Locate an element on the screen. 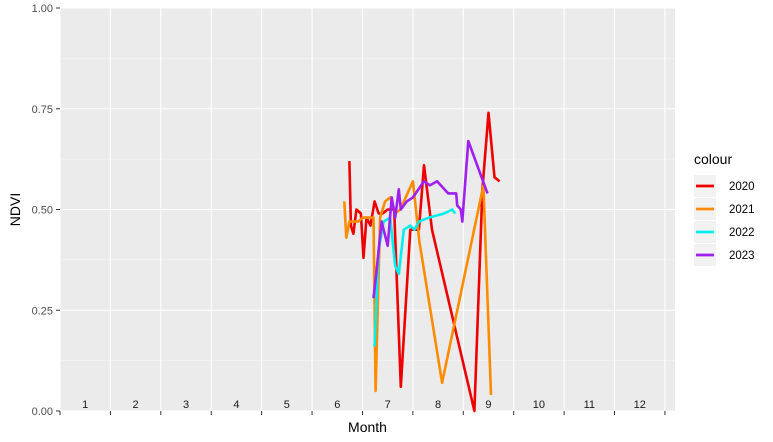 This screenshot has width=773, height=442. y-axis: 0.00 0.25 0.50 0.75 1.00 is located at coordinates (46, 210).